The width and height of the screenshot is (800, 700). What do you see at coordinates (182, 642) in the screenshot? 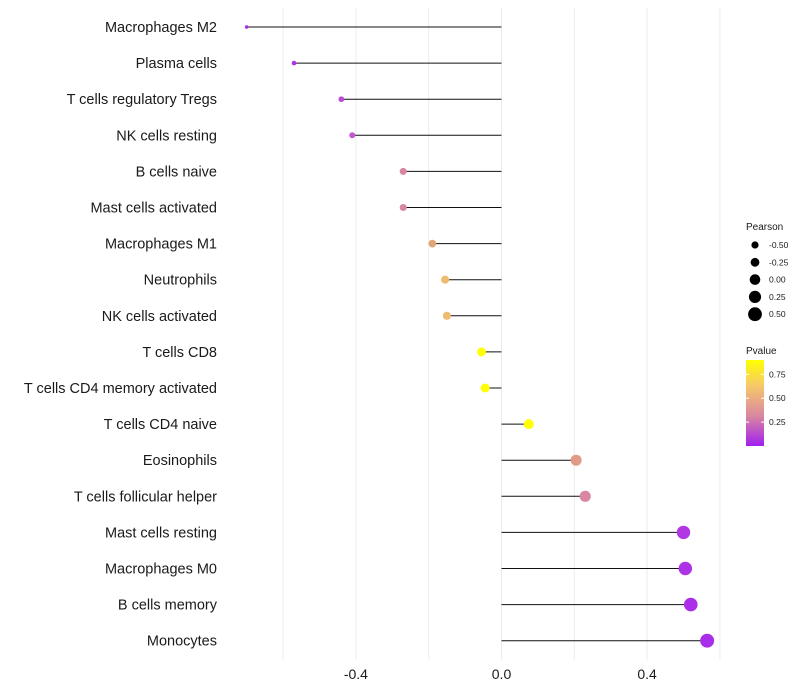
I see `category-label: Monocytes` at bounding box center [182, 642].